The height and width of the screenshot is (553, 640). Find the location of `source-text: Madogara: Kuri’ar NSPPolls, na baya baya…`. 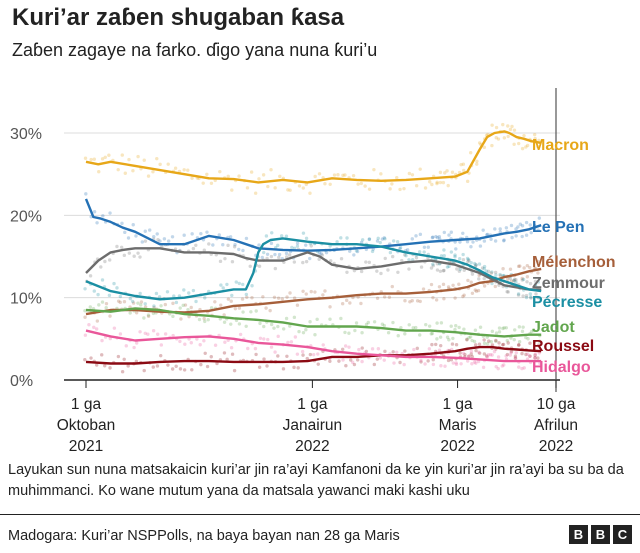

source-text: Madogara: Kuri’ar NSPPolls, na baya baya… is located at coordinates (204, 536).